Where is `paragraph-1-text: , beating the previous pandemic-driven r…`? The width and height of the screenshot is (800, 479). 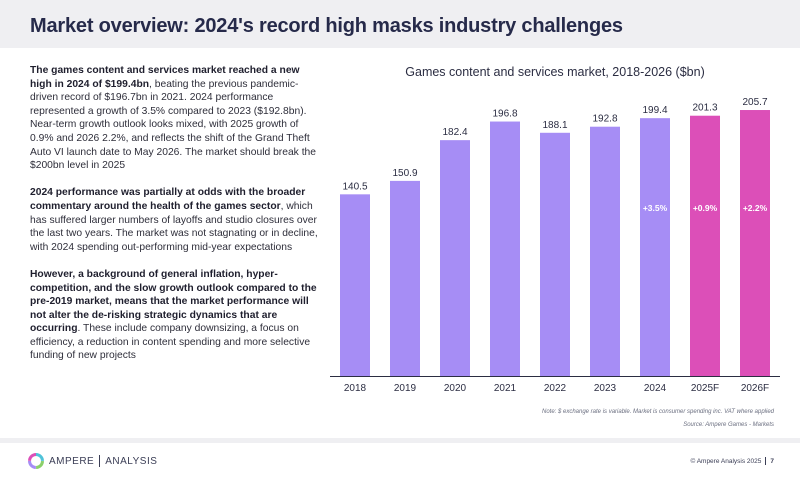 paragraph-1-text: , beating the previous pandemic-driven r… is located at coordinates (173, 125).